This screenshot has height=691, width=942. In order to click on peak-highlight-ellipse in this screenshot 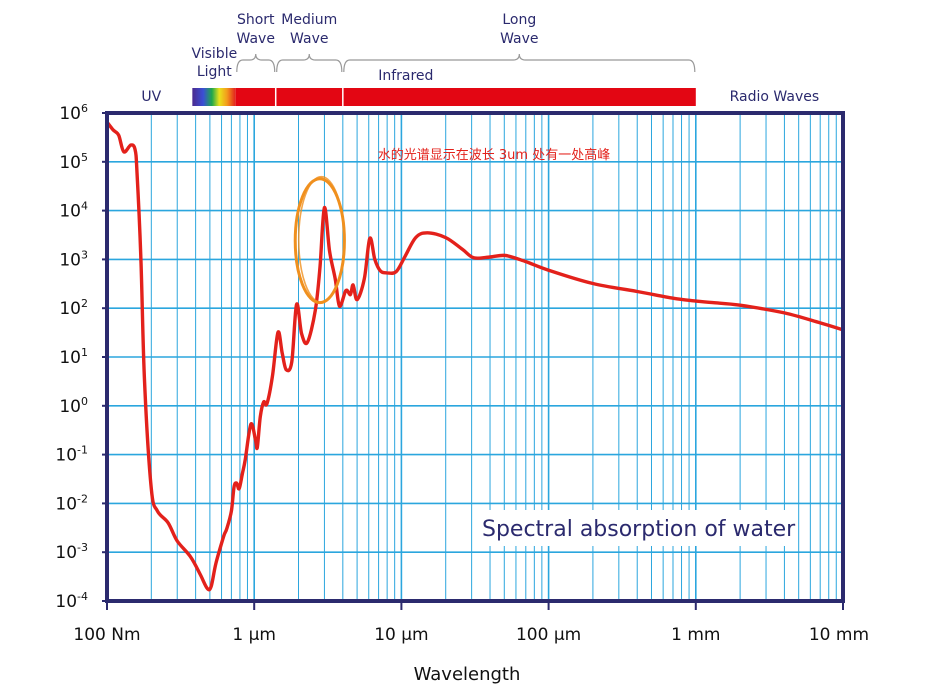, I will do `click(319, 240)`.